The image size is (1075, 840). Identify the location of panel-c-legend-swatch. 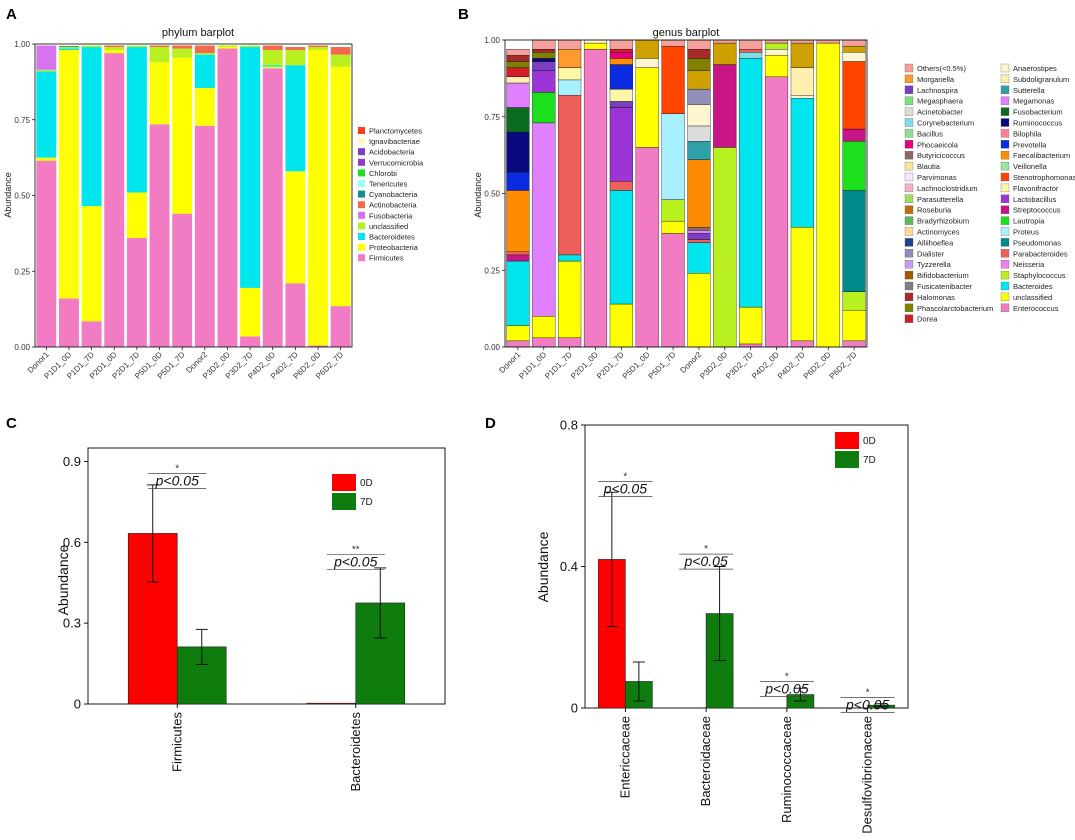
(344, 482).